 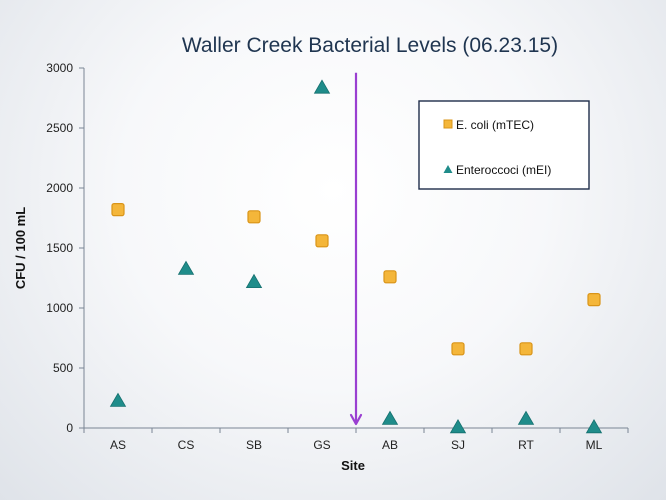 I want to click on legend: E. coli (mTEC) Enteroccoci (mEI), so click(x=504, y=145).